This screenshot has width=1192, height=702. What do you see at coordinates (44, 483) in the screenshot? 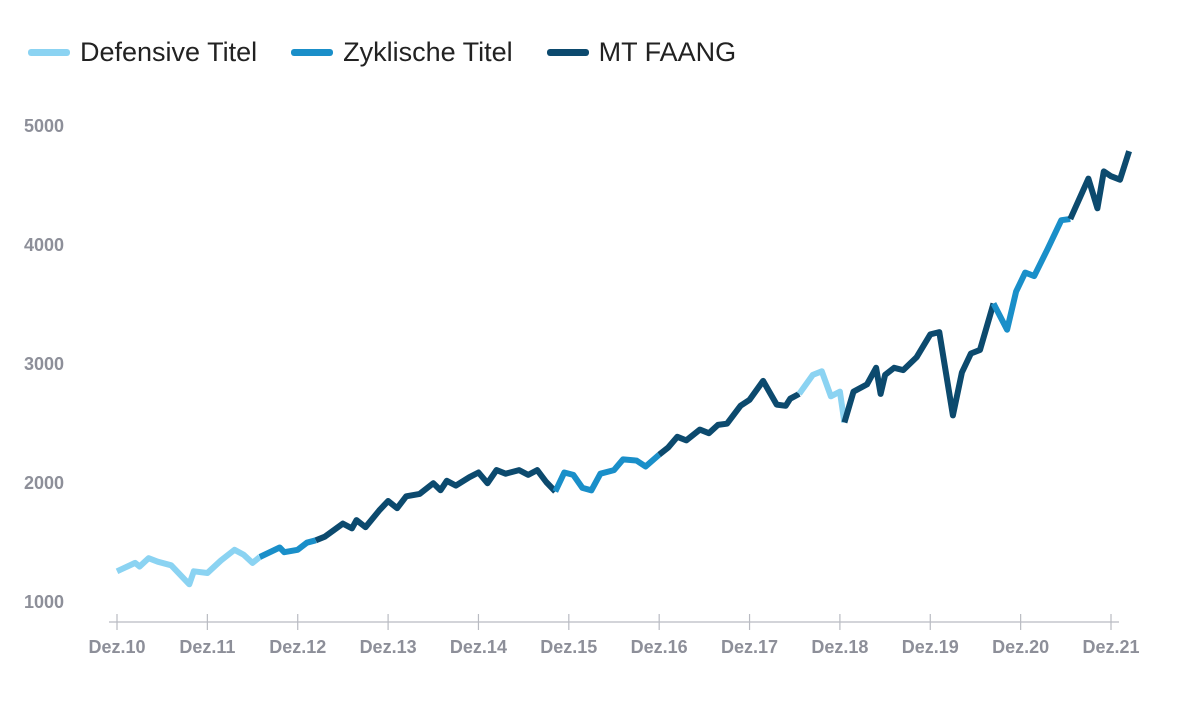
I see `y-tick-label: 2000` at bounding box center [44, 483].